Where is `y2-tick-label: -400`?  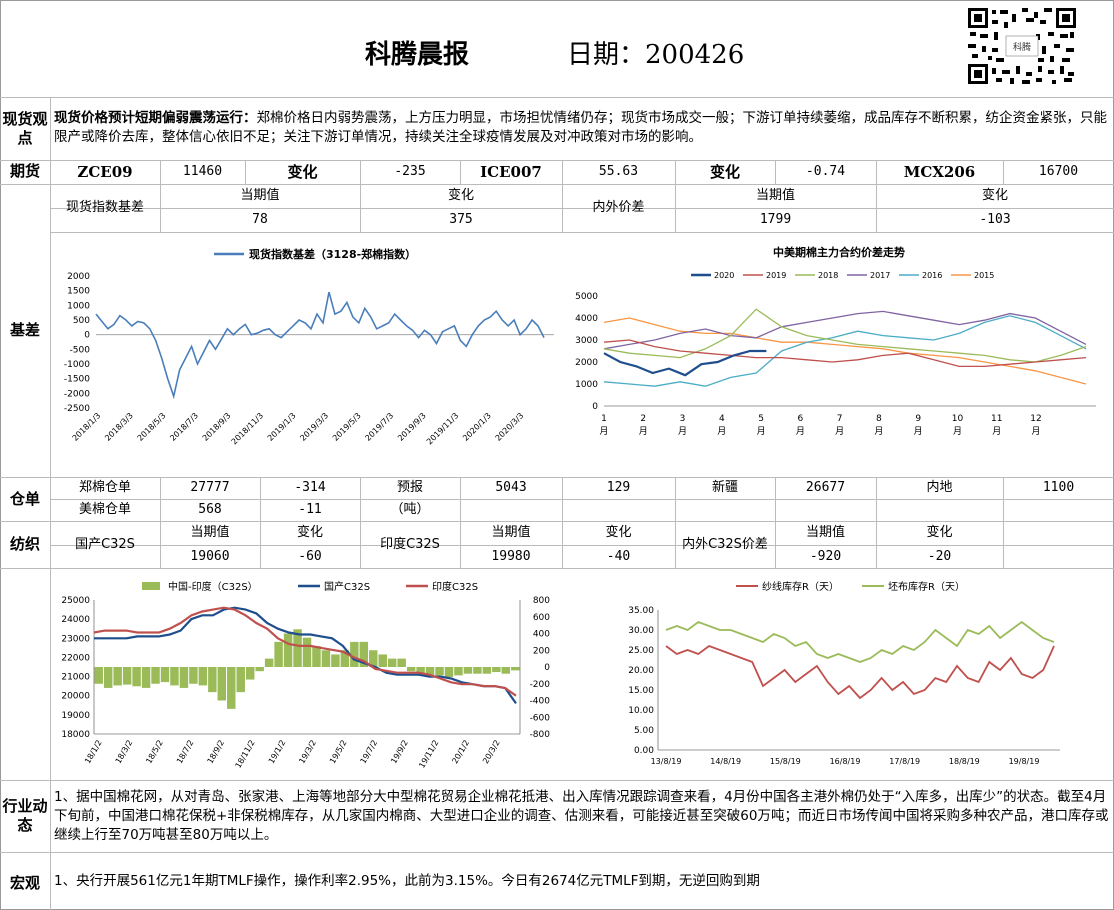 y2-tick-label: -400 is located at coordinates (540, 702).